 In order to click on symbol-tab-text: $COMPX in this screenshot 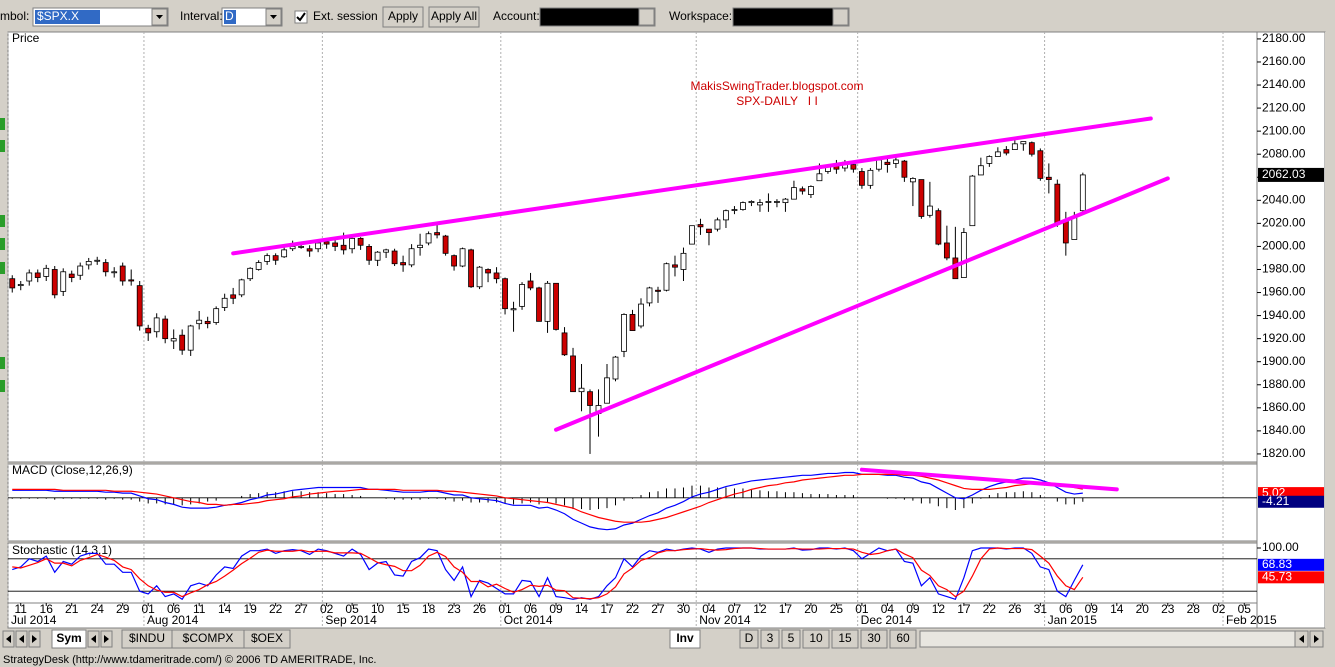, I will do `click(208, 638)`.